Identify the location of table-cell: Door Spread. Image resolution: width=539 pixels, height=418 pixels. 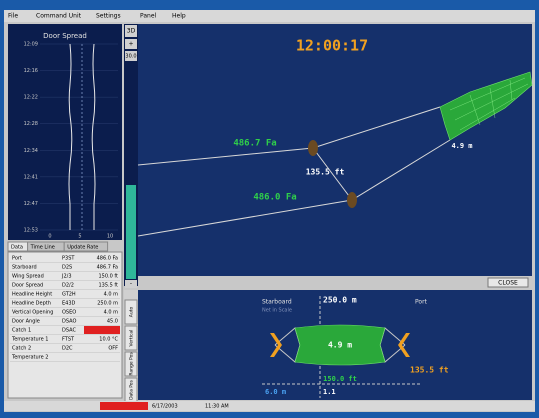
(27, 286).